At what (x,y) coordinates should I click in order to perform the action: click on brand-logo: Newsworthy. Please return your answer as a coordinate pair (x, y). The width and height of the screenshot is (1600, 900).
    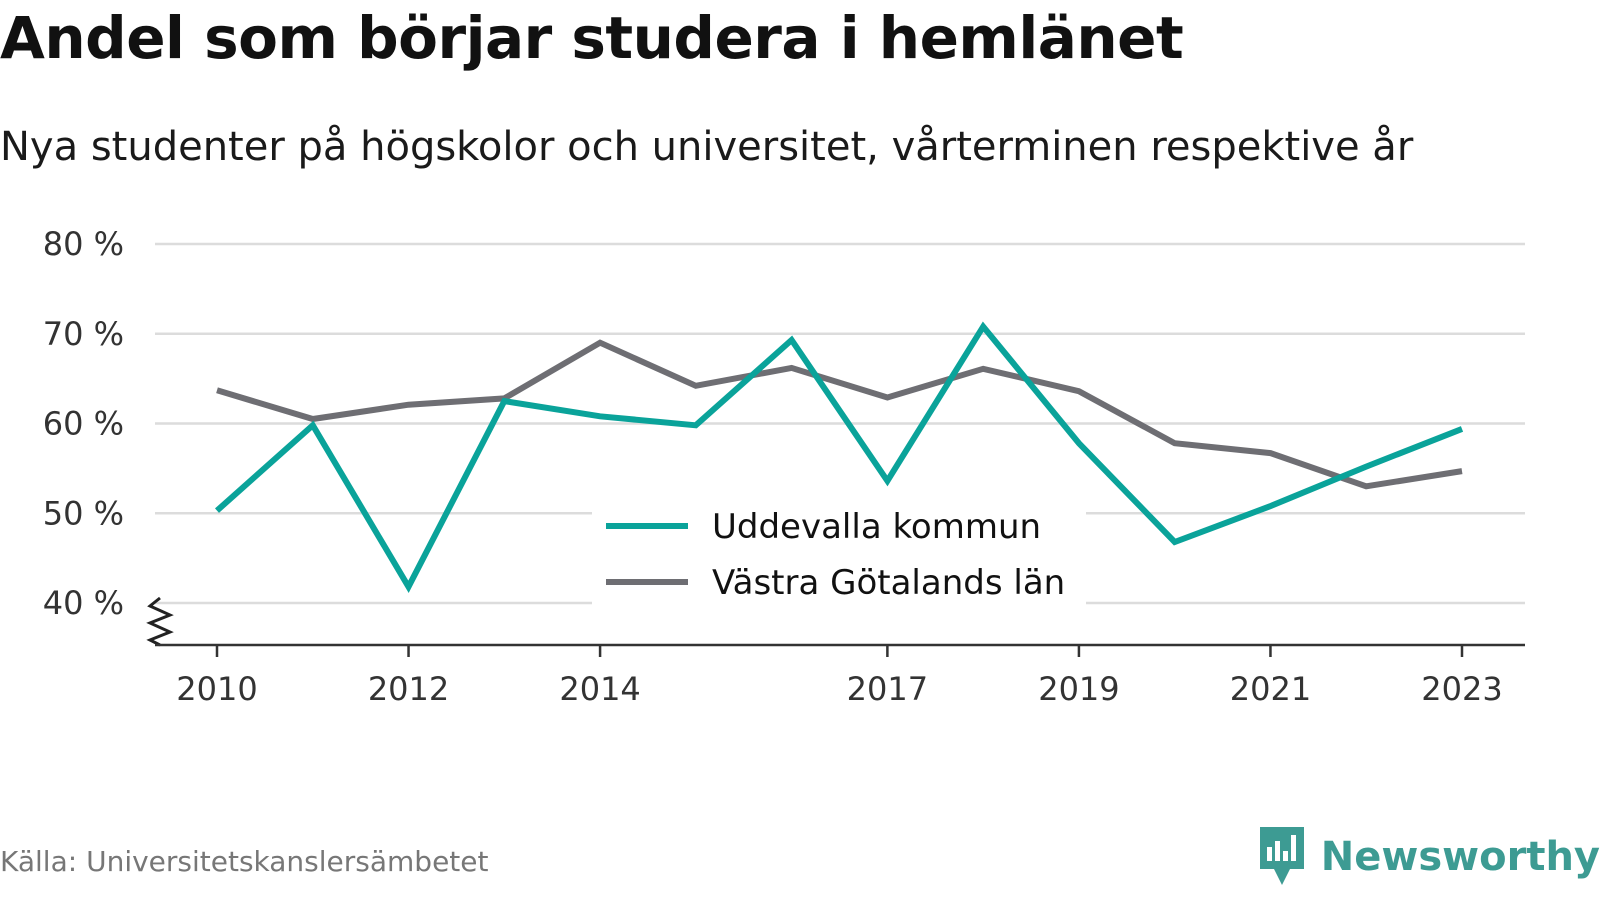
    Looking at the image, I should click on (1428, 857).